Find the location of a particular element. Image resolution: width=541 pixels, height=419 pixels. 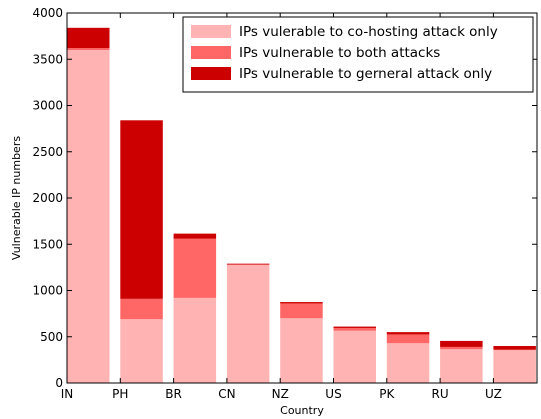

bar-segment-br-s2 is located at coordinates (195, 268).